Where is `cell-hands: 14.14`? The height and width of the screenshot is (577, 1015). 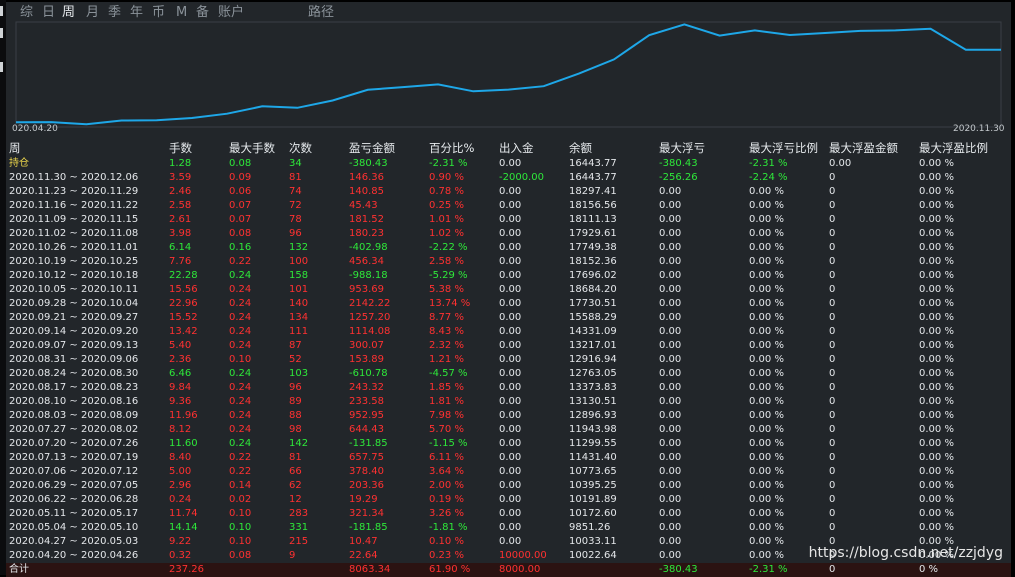 cell-hands: 14.14 is located at coordinates (183, 527).